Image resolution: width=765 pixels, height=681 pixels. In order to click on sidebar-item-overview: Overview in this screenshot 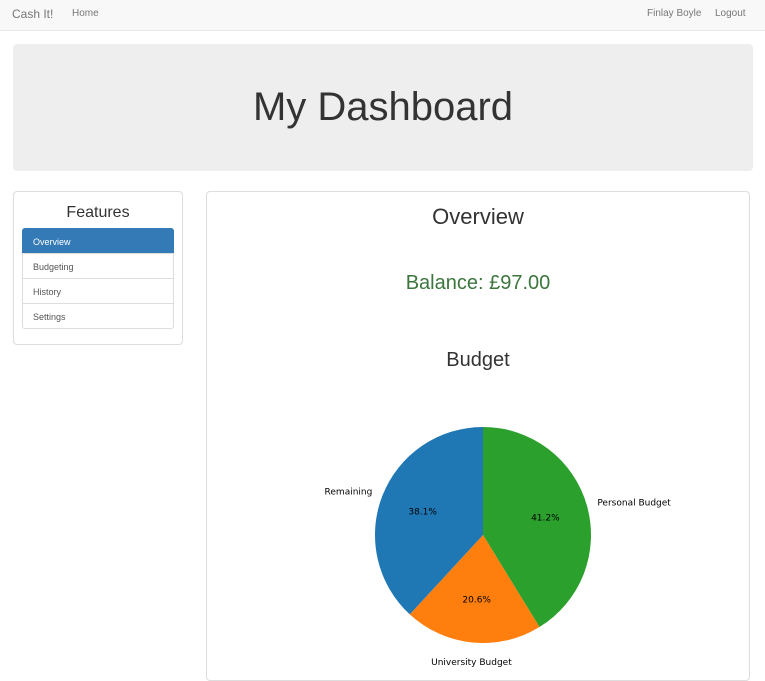, I will do `click(98, 241)`.